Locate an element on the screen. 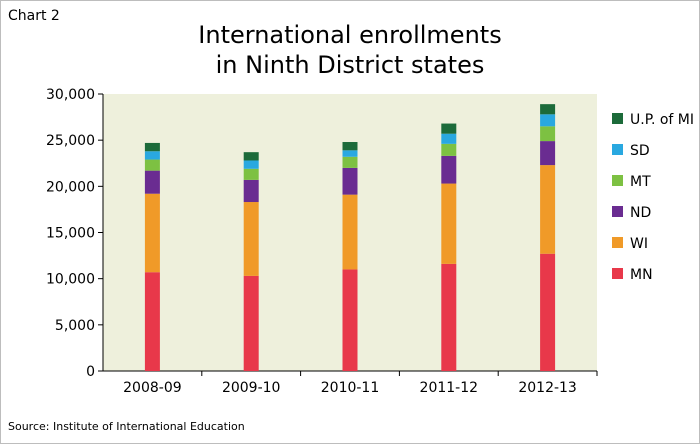 This screenshot has height=444, width=700. y-tick-label: 0 is located at coordinates (90, 372).